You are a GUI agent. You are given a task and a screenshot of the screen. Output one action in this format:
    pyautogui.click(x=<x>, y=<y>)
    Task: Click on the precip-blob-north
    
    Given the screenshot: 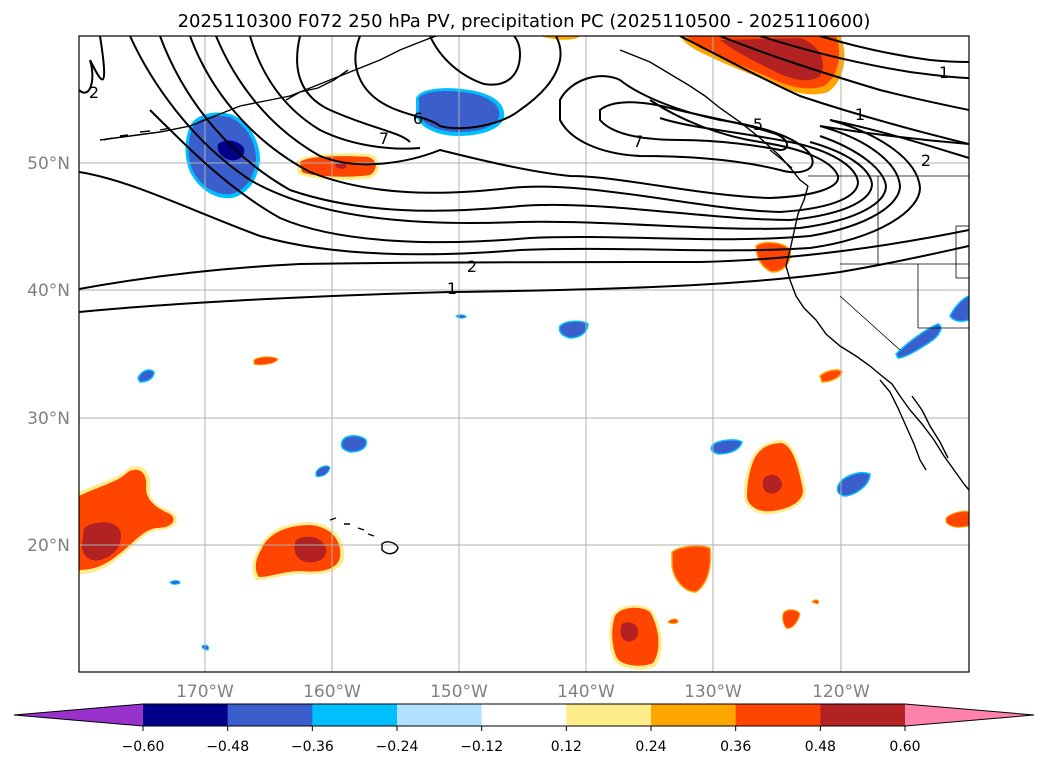 What is the action you would take?
    pyautogui.click(x=560, y=38)
    